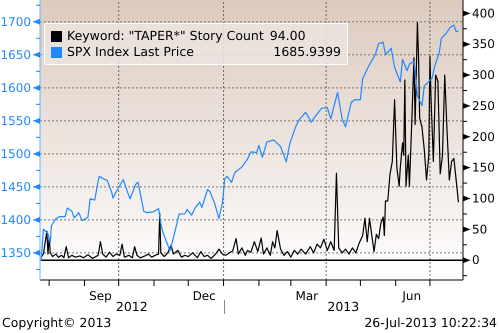  What do you see at coordinates (15, 253) in the screenshot?
I see `y-tick-label: 1350` at bounding box center [15, 253].